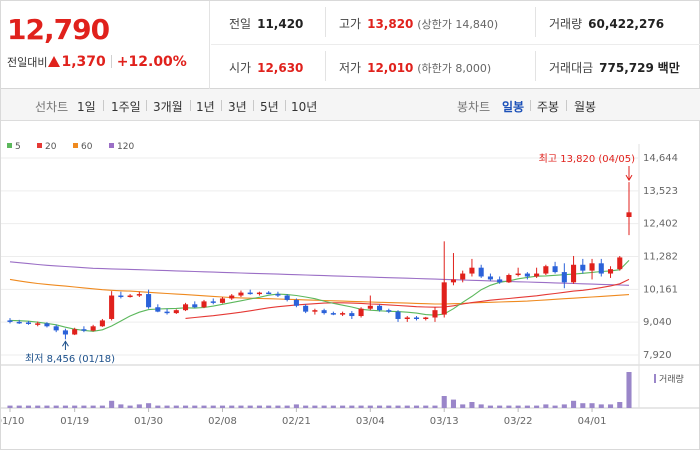 This screenshot has height=455, width=700. What do you see at coordinates (58, 29) in the screenshot?
I see `current-price: 12,790` at bounding box center [58, 29].